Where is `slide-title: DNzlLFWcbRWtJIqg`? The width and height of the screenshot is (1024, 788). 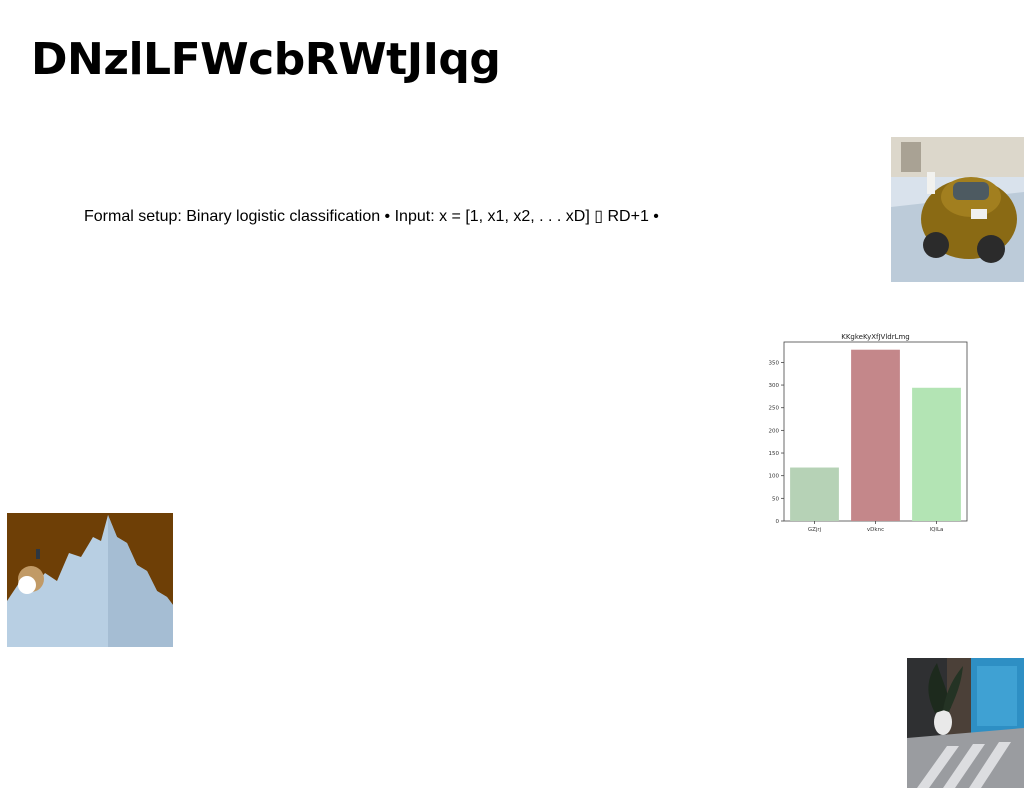
slide-title: DNzlLFWcbRWtJIqg is located at coordinates (266, 59).